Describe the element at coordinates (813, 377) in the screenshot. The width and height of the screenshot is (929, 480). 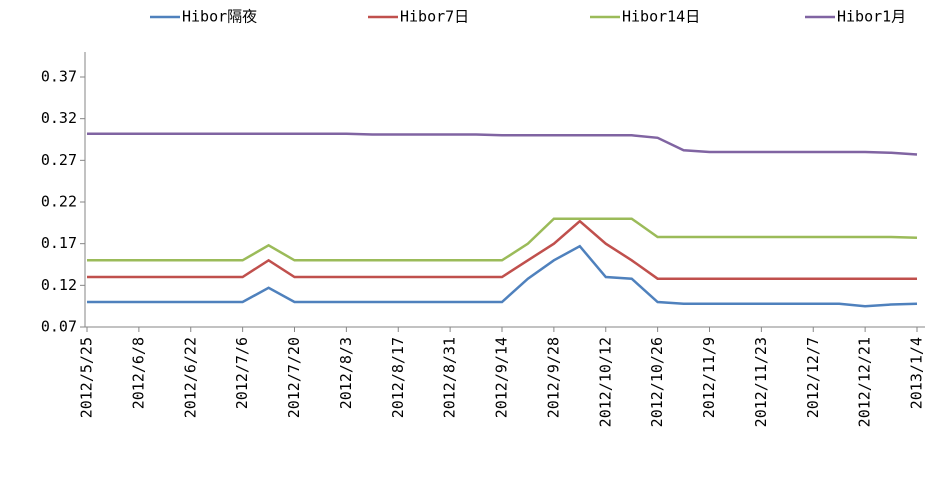
I see `x-tick-label: 2012/12/7` at that location.